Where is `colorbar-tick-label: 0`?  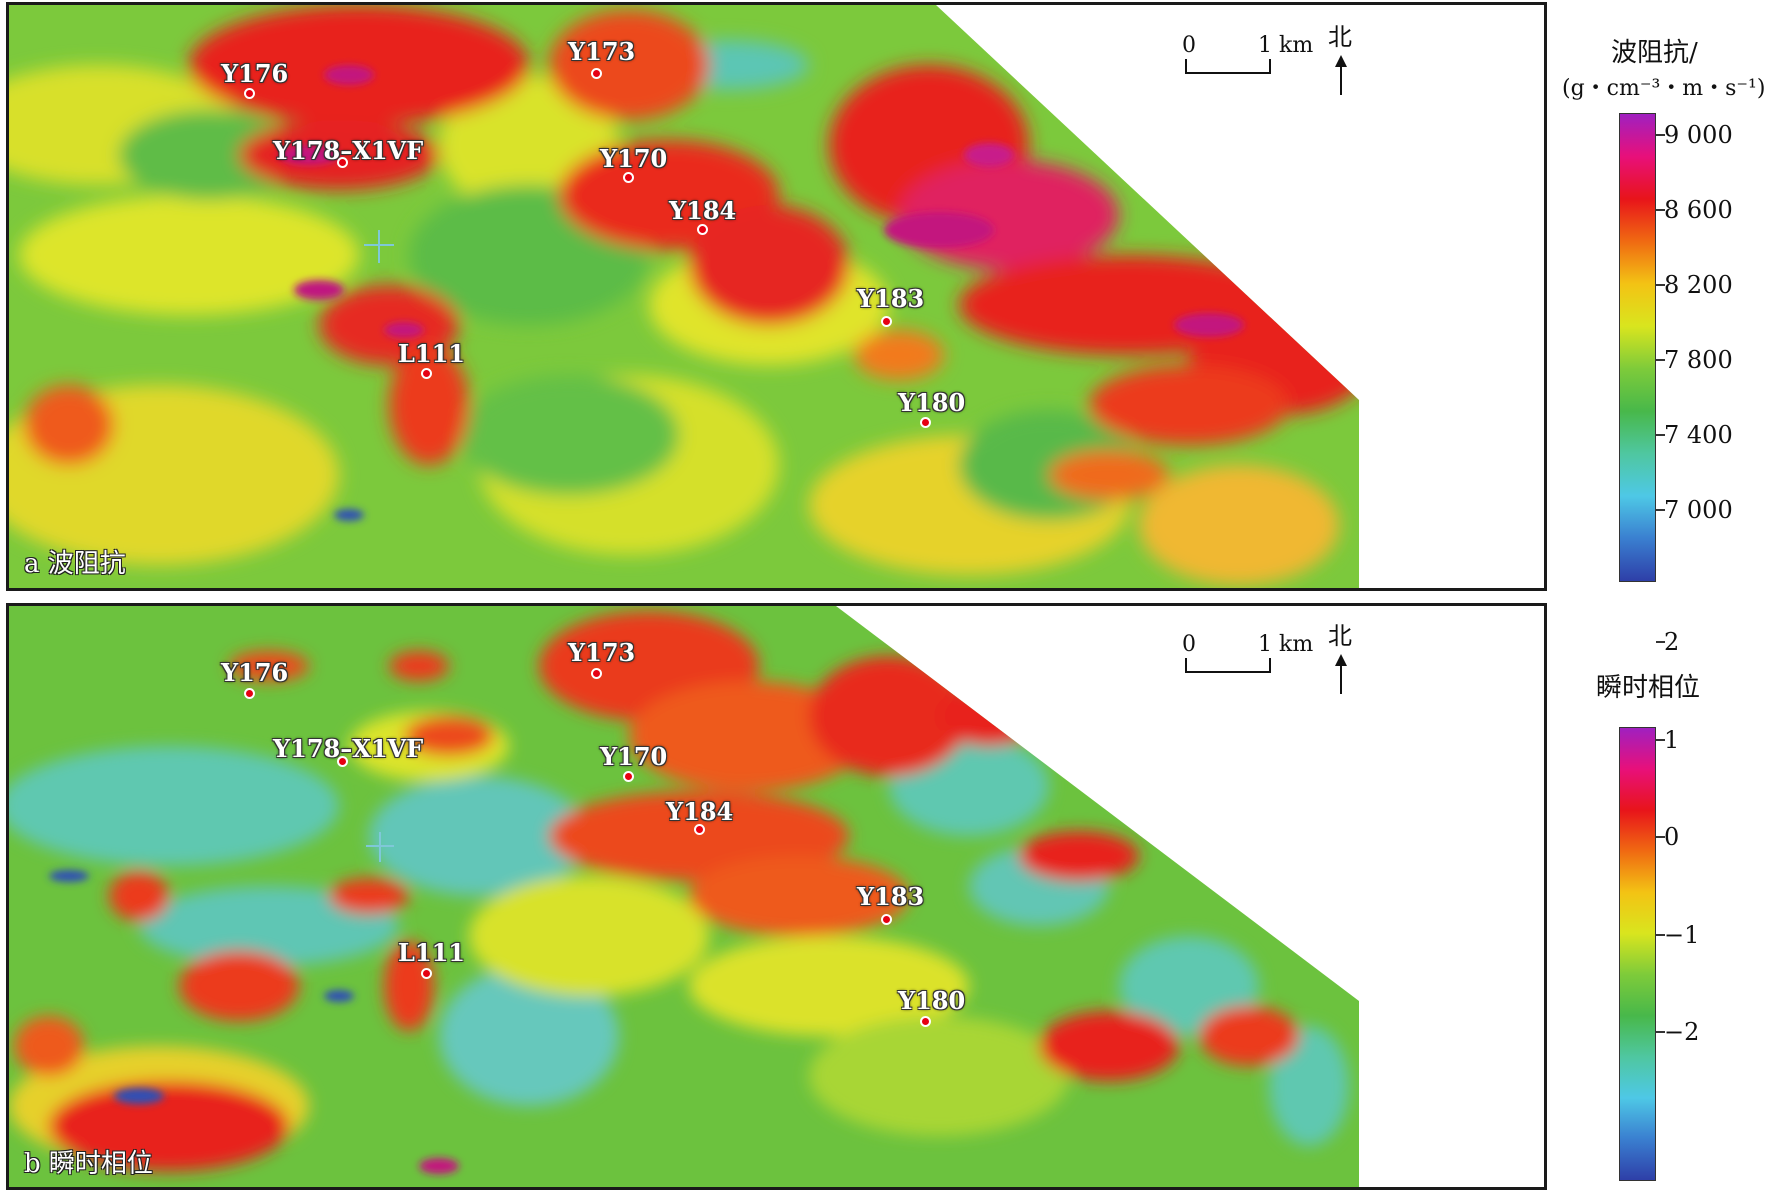 colorbar-tick-label: 0 is located at coordinates (1672, 837).